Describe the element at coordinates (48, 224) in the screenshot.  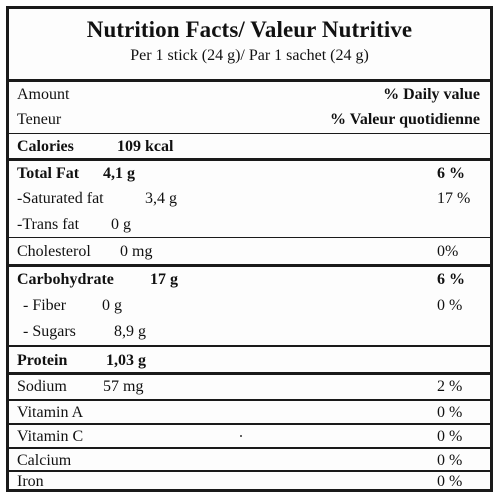
I see `trans-fat-label: -Trans fat` at that location.